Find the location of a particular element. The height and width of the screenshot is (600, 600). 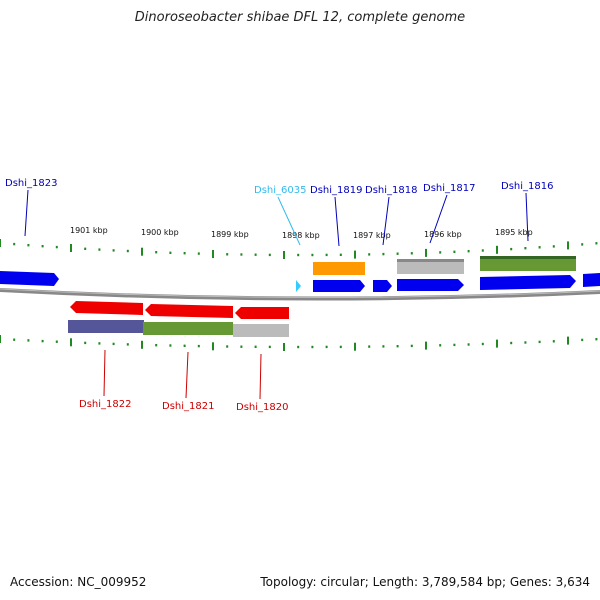

gene-label: Dshi_6035 is located at coordinates (280, 190).